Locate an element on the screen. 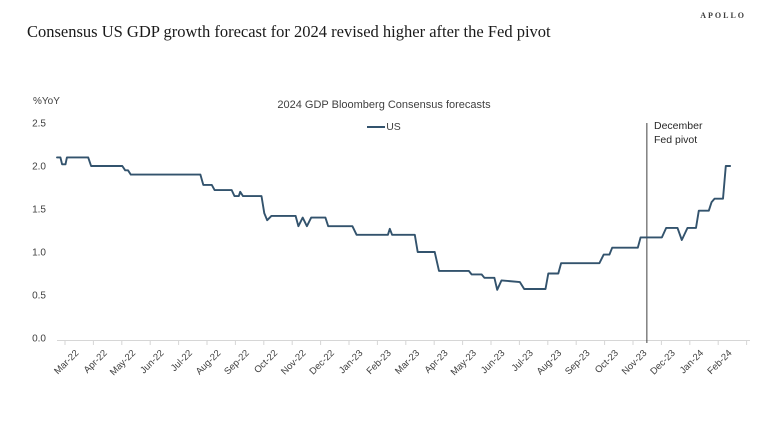 Image resolution: width=768 pixels, height=432 pixels. fed-pivot-annotation-line2: Fed pivot is located at coordinates (676, 139).